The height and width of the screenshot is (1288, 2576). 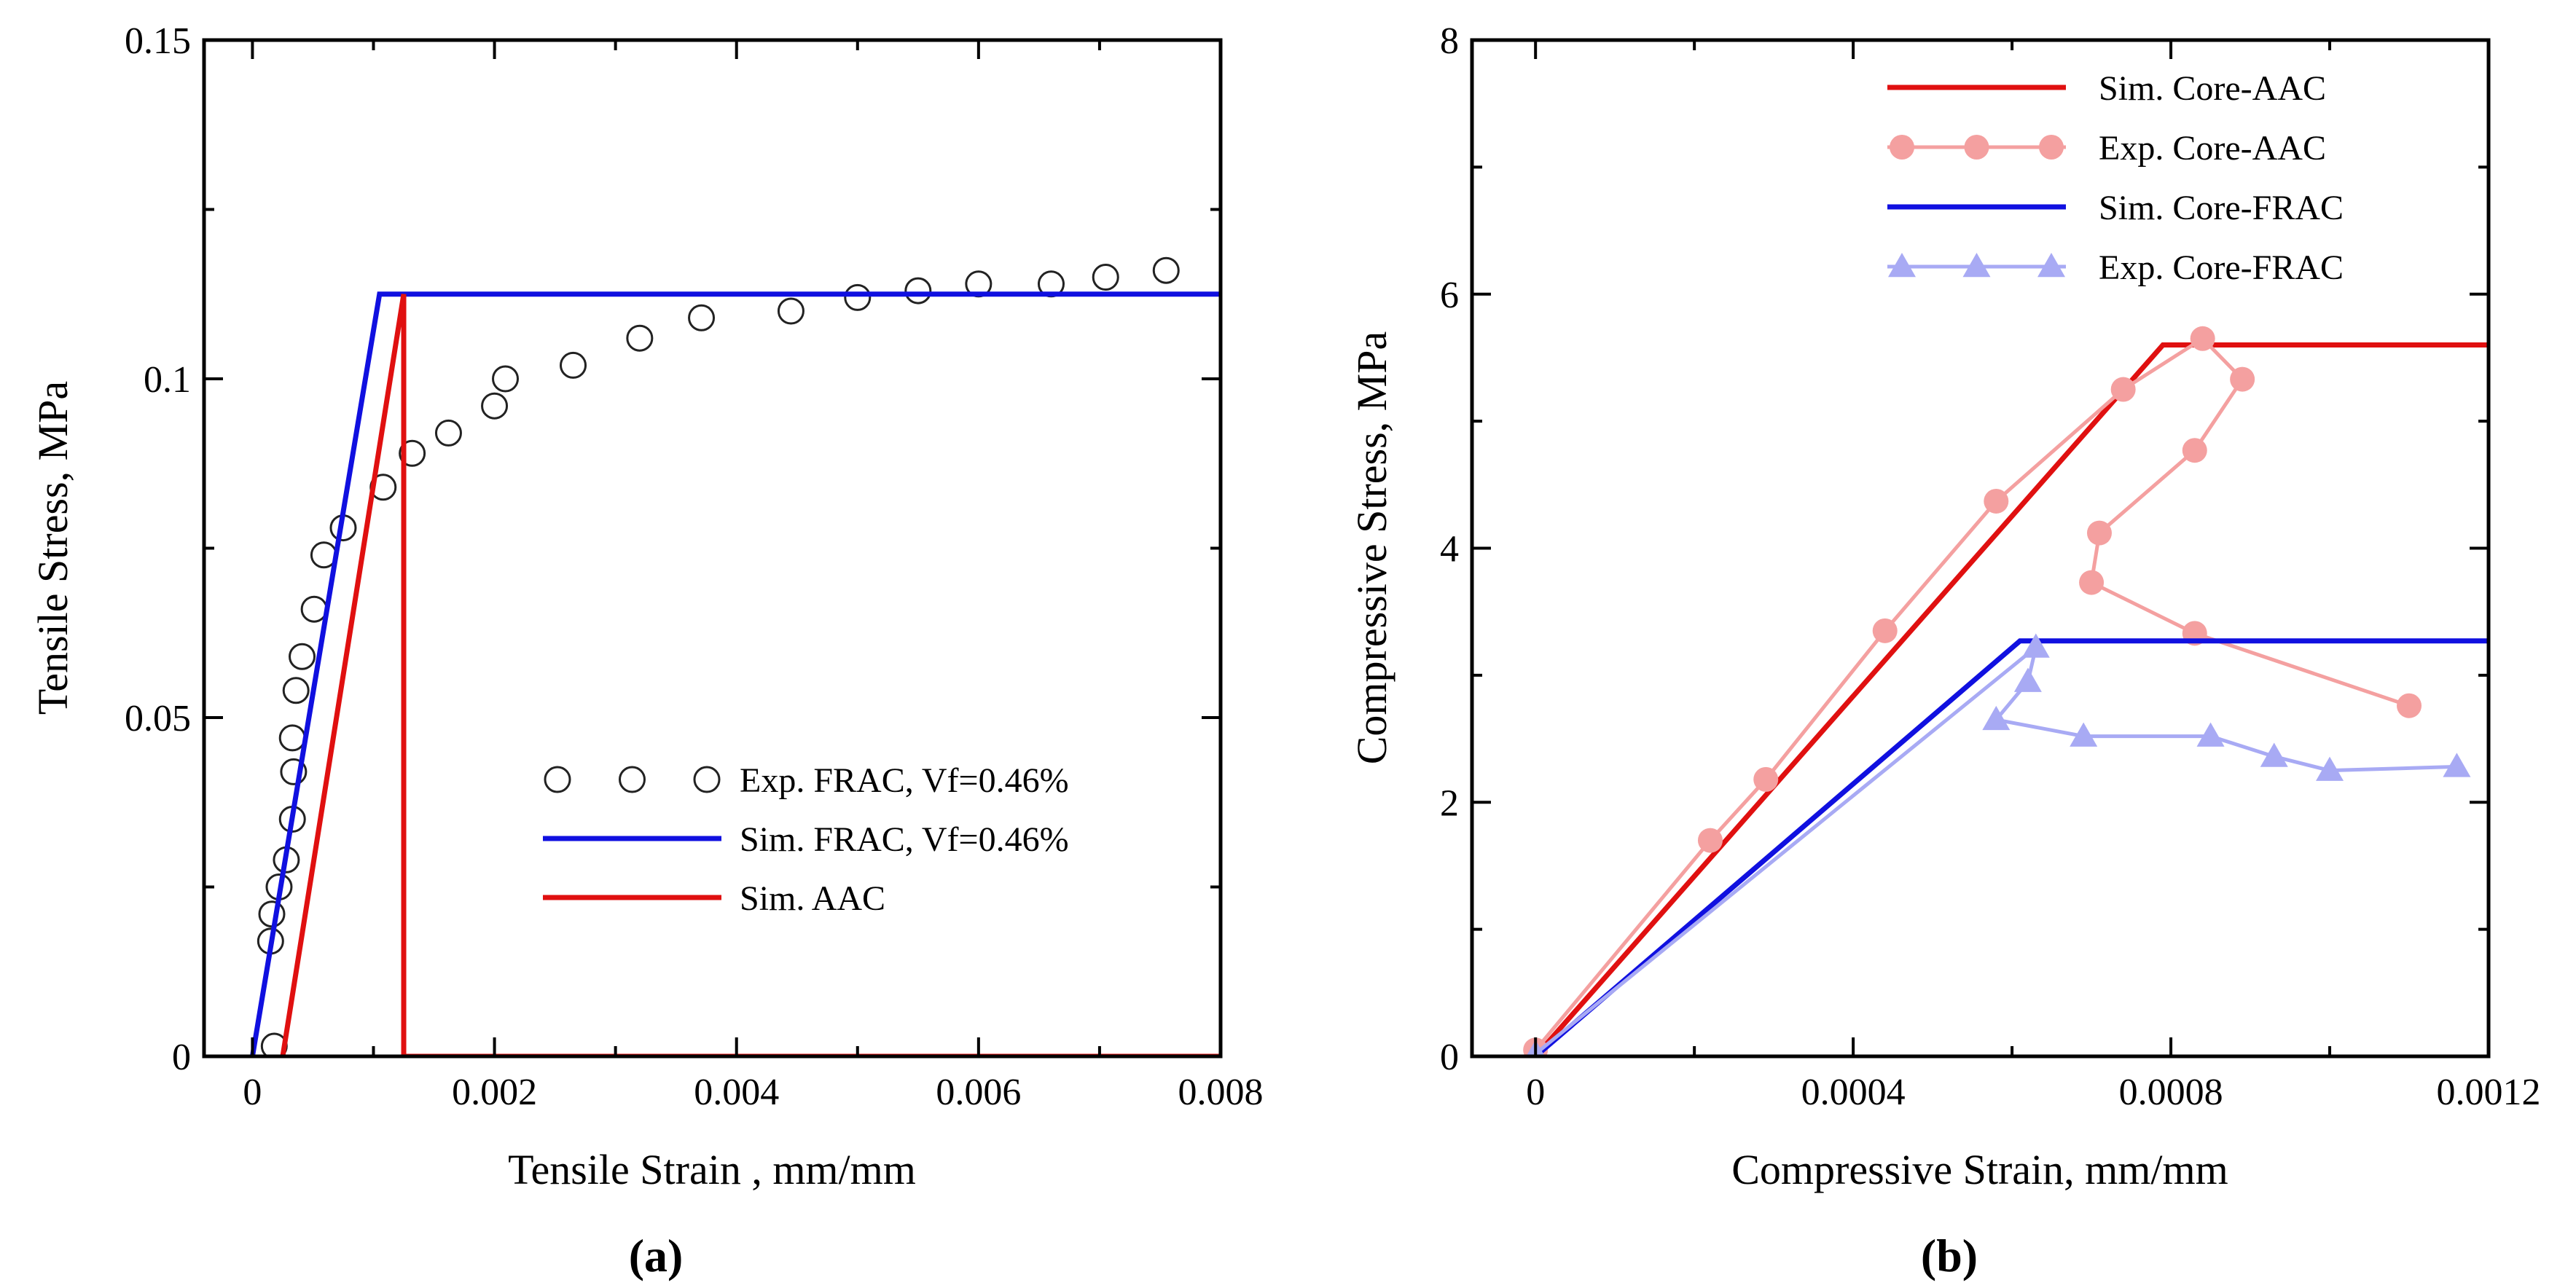 I want to click on panel-a-legend-entry: Exp. FRAC, Vf=0.46%, so click(x=806, y=780).